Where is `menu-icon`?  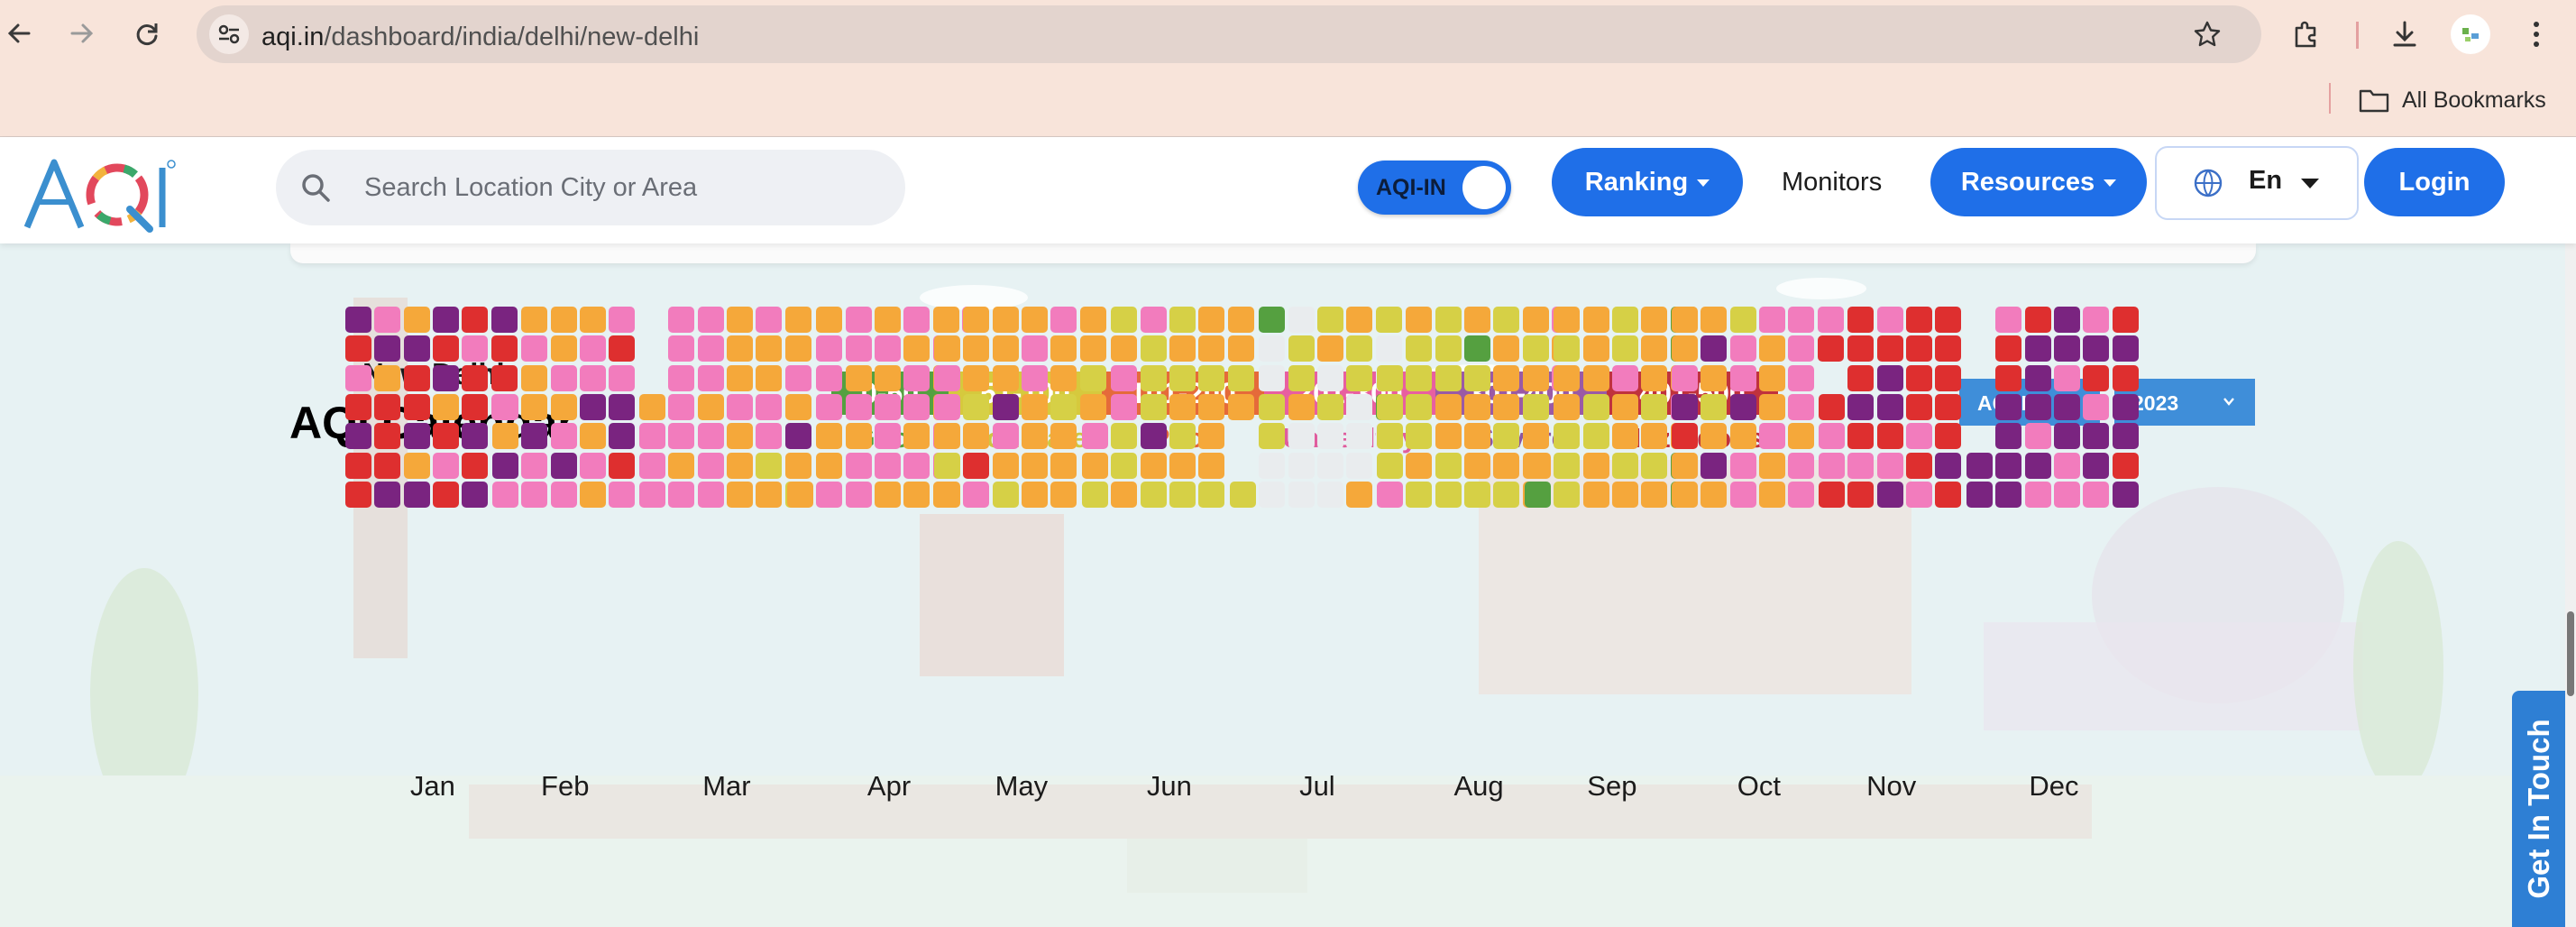
menu-icon is located at coordinates (2536, 34).